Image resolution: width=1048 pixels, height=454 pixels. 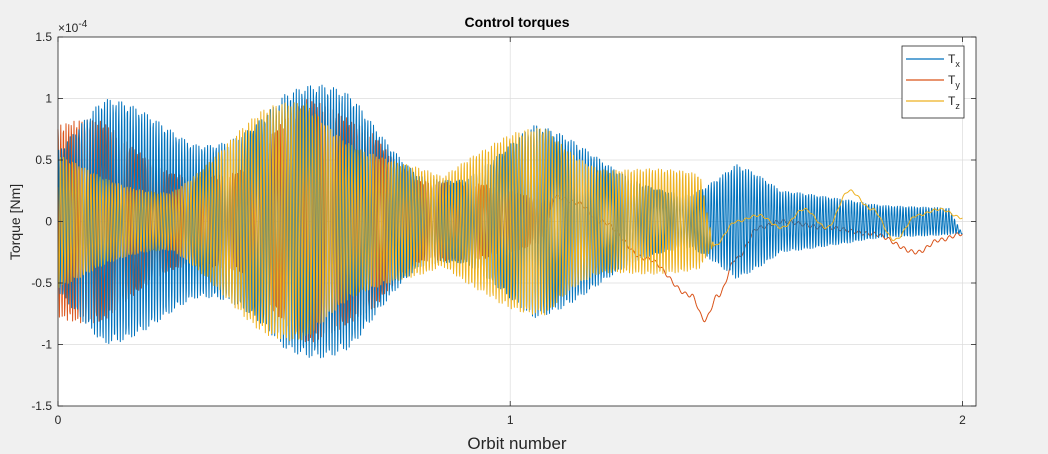 What do you see at coordinates (68, 28) in the screenshot?
I see `exponent-base: ×10` at bounding box center [68, 28].